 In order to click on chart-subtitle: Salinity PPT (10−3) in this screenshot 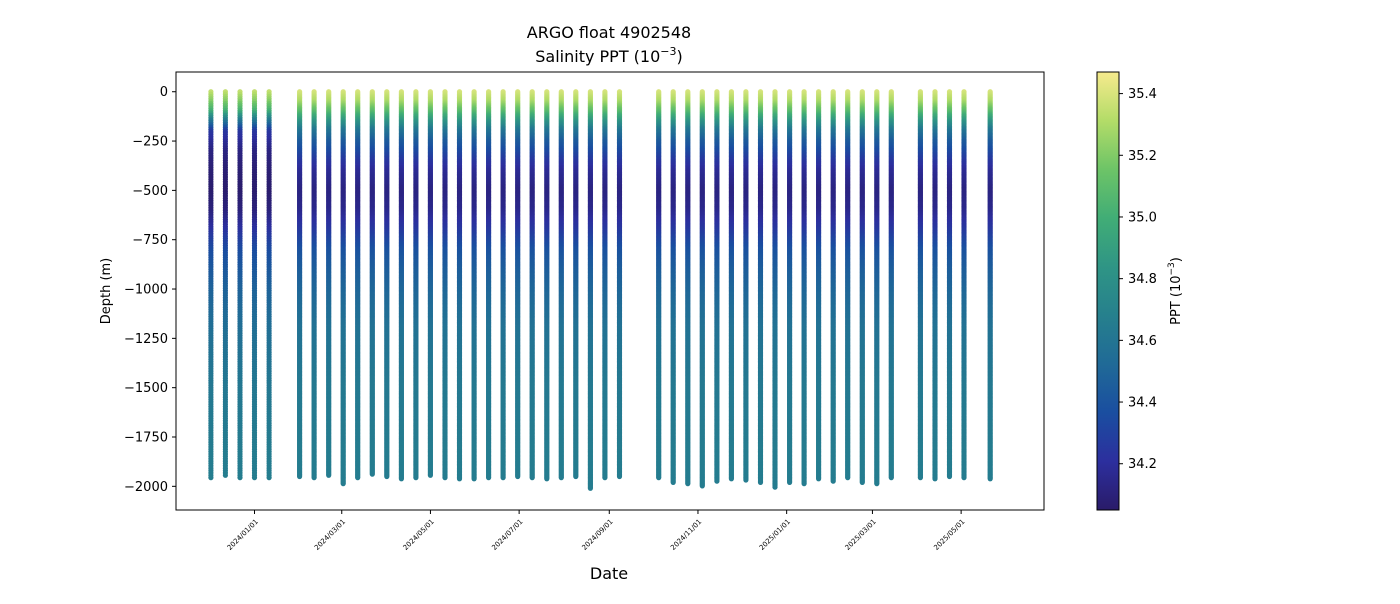, I will do `click(609, 55)`.